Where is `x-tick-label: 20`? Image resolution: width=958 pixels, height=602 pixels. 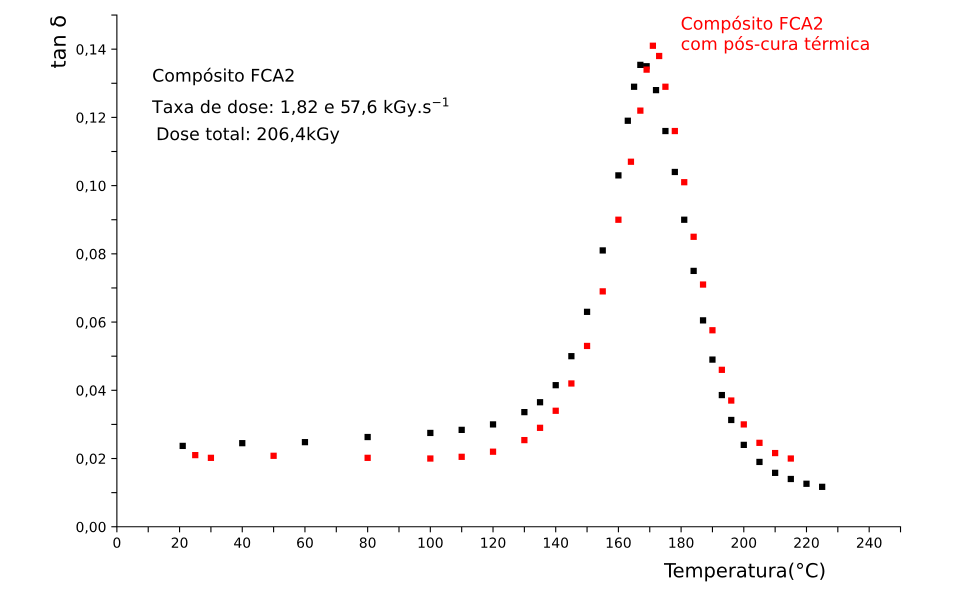 x-tick-label: 20 is located at coordinates (180, 542).